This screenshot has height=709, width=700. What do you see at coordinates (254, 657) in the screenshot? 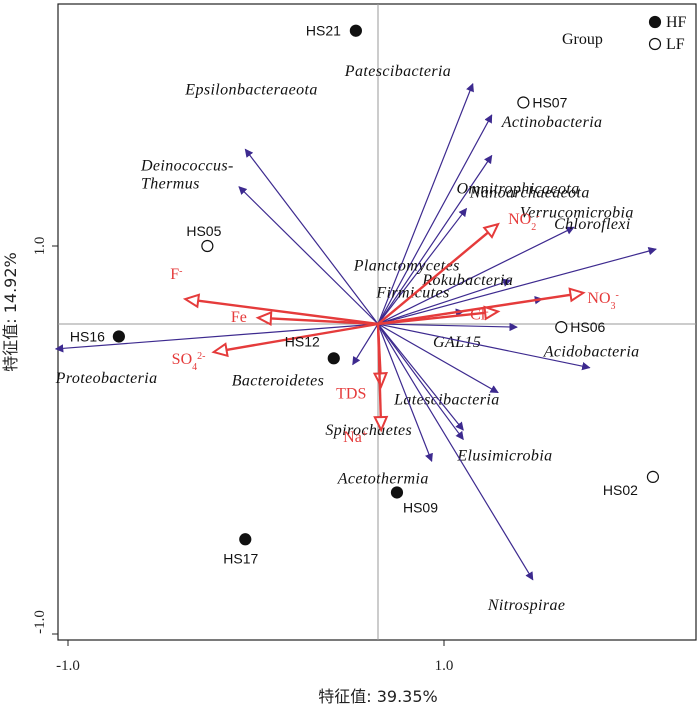
I see `x-ticks: -1.0 1.0` at bounding box center [254, 657].